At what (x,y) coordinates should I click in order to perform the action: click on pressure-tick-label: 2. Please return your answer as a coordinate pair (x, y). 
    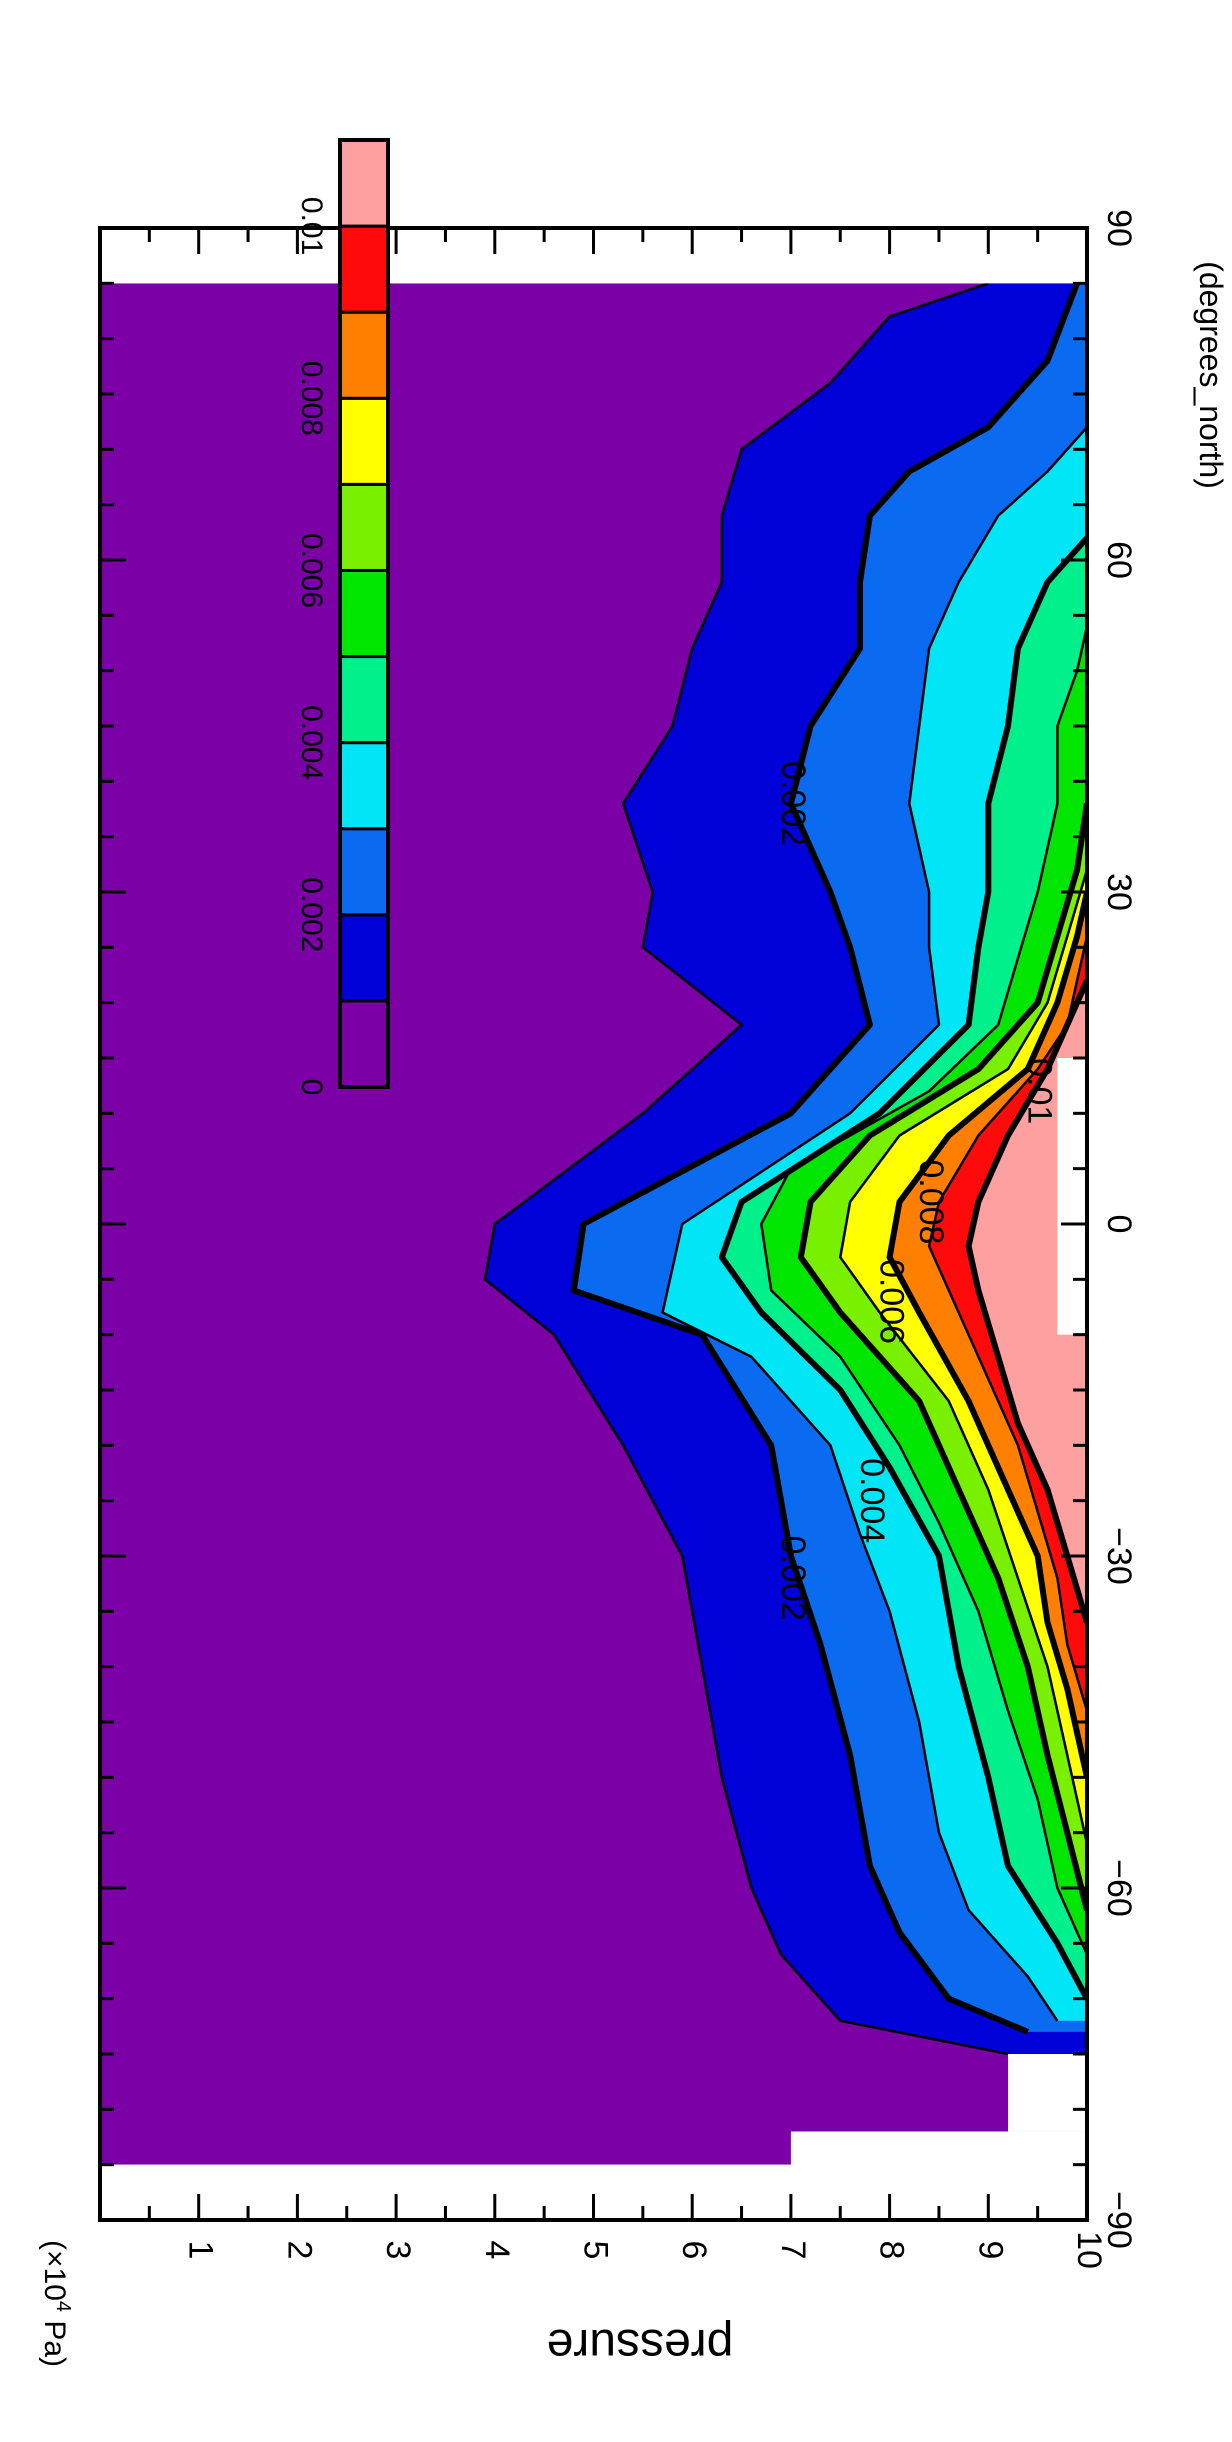
    Looking at the image, I should click on (299, 2250).